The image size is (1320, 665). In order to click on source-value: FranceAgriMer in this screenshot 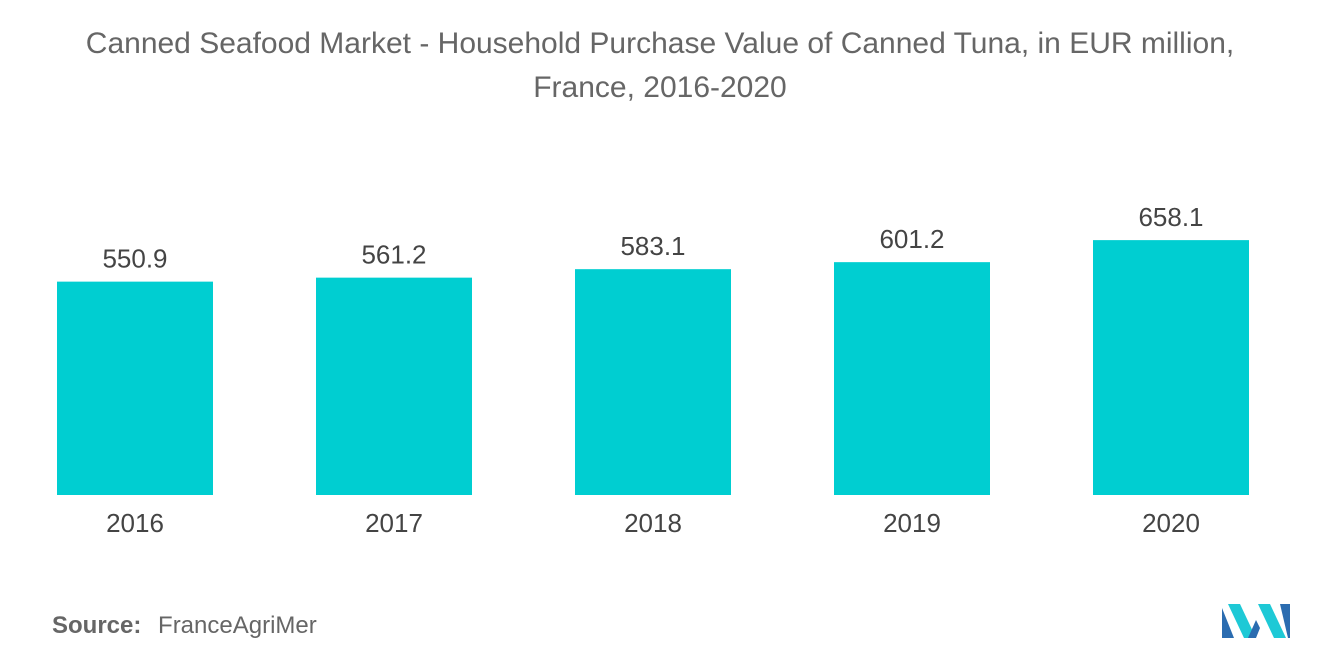, I will do `click(237, 625)`.